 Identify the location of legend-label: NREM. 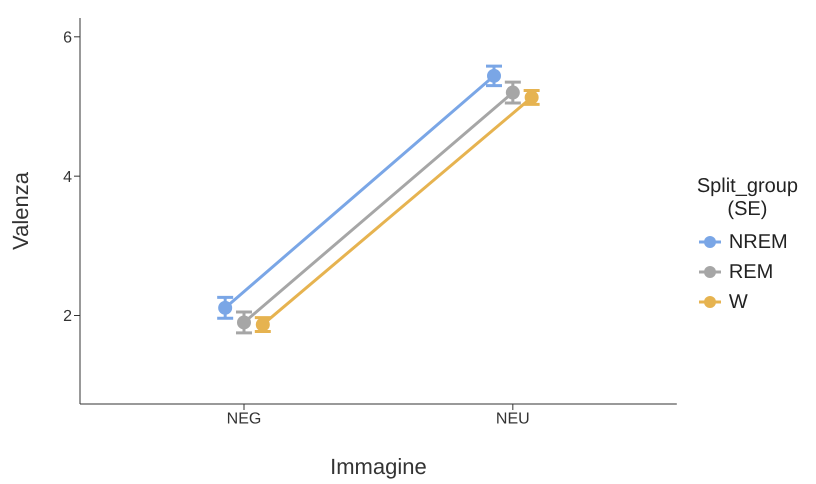
(758, 242).